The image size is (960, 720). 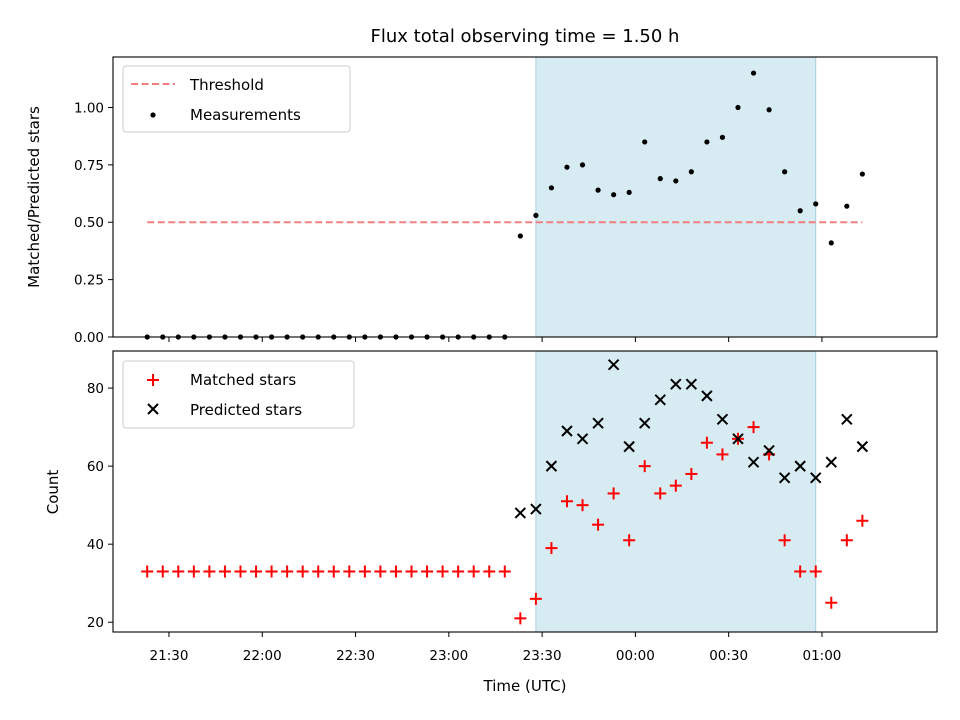 What do you see at coordinates (525, 36) in the screenshot?
I see `chart-title: Flux total observing time = 1.50 h` at bounding box center [525, 36].